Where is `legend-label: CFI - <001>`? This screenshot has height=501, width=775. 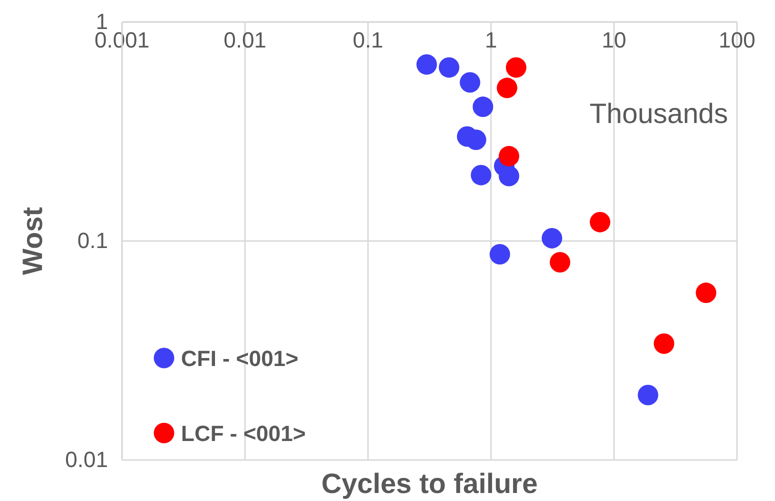 legend-label: CFI - <001> is located at coordinates (239, 358).